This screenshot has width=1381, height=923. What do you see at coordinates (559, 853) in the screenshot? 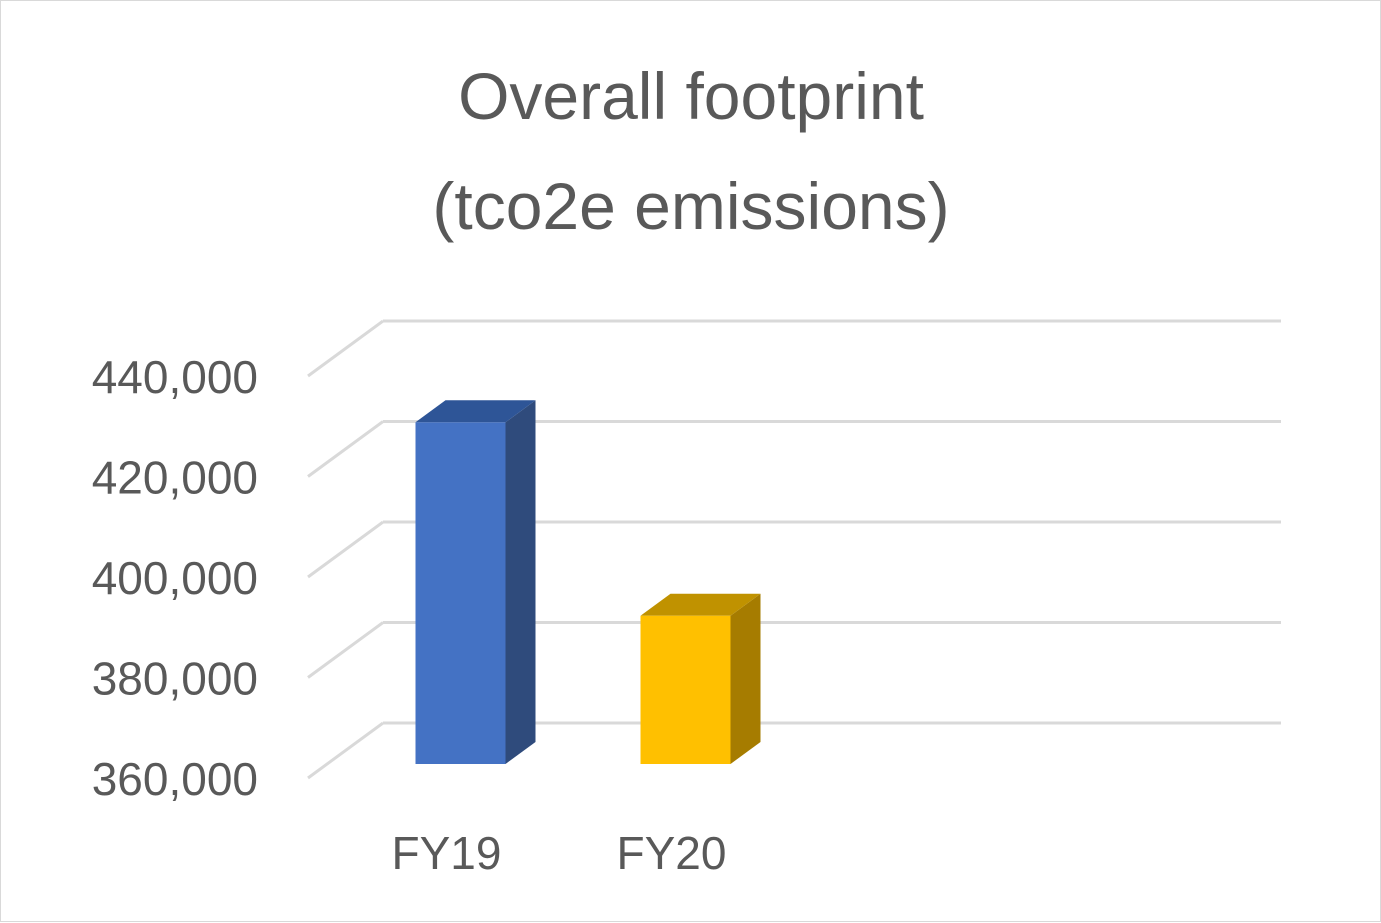
I see `x-axis-tick-labels: FY19 FY20` at bounding box center [559, 853].